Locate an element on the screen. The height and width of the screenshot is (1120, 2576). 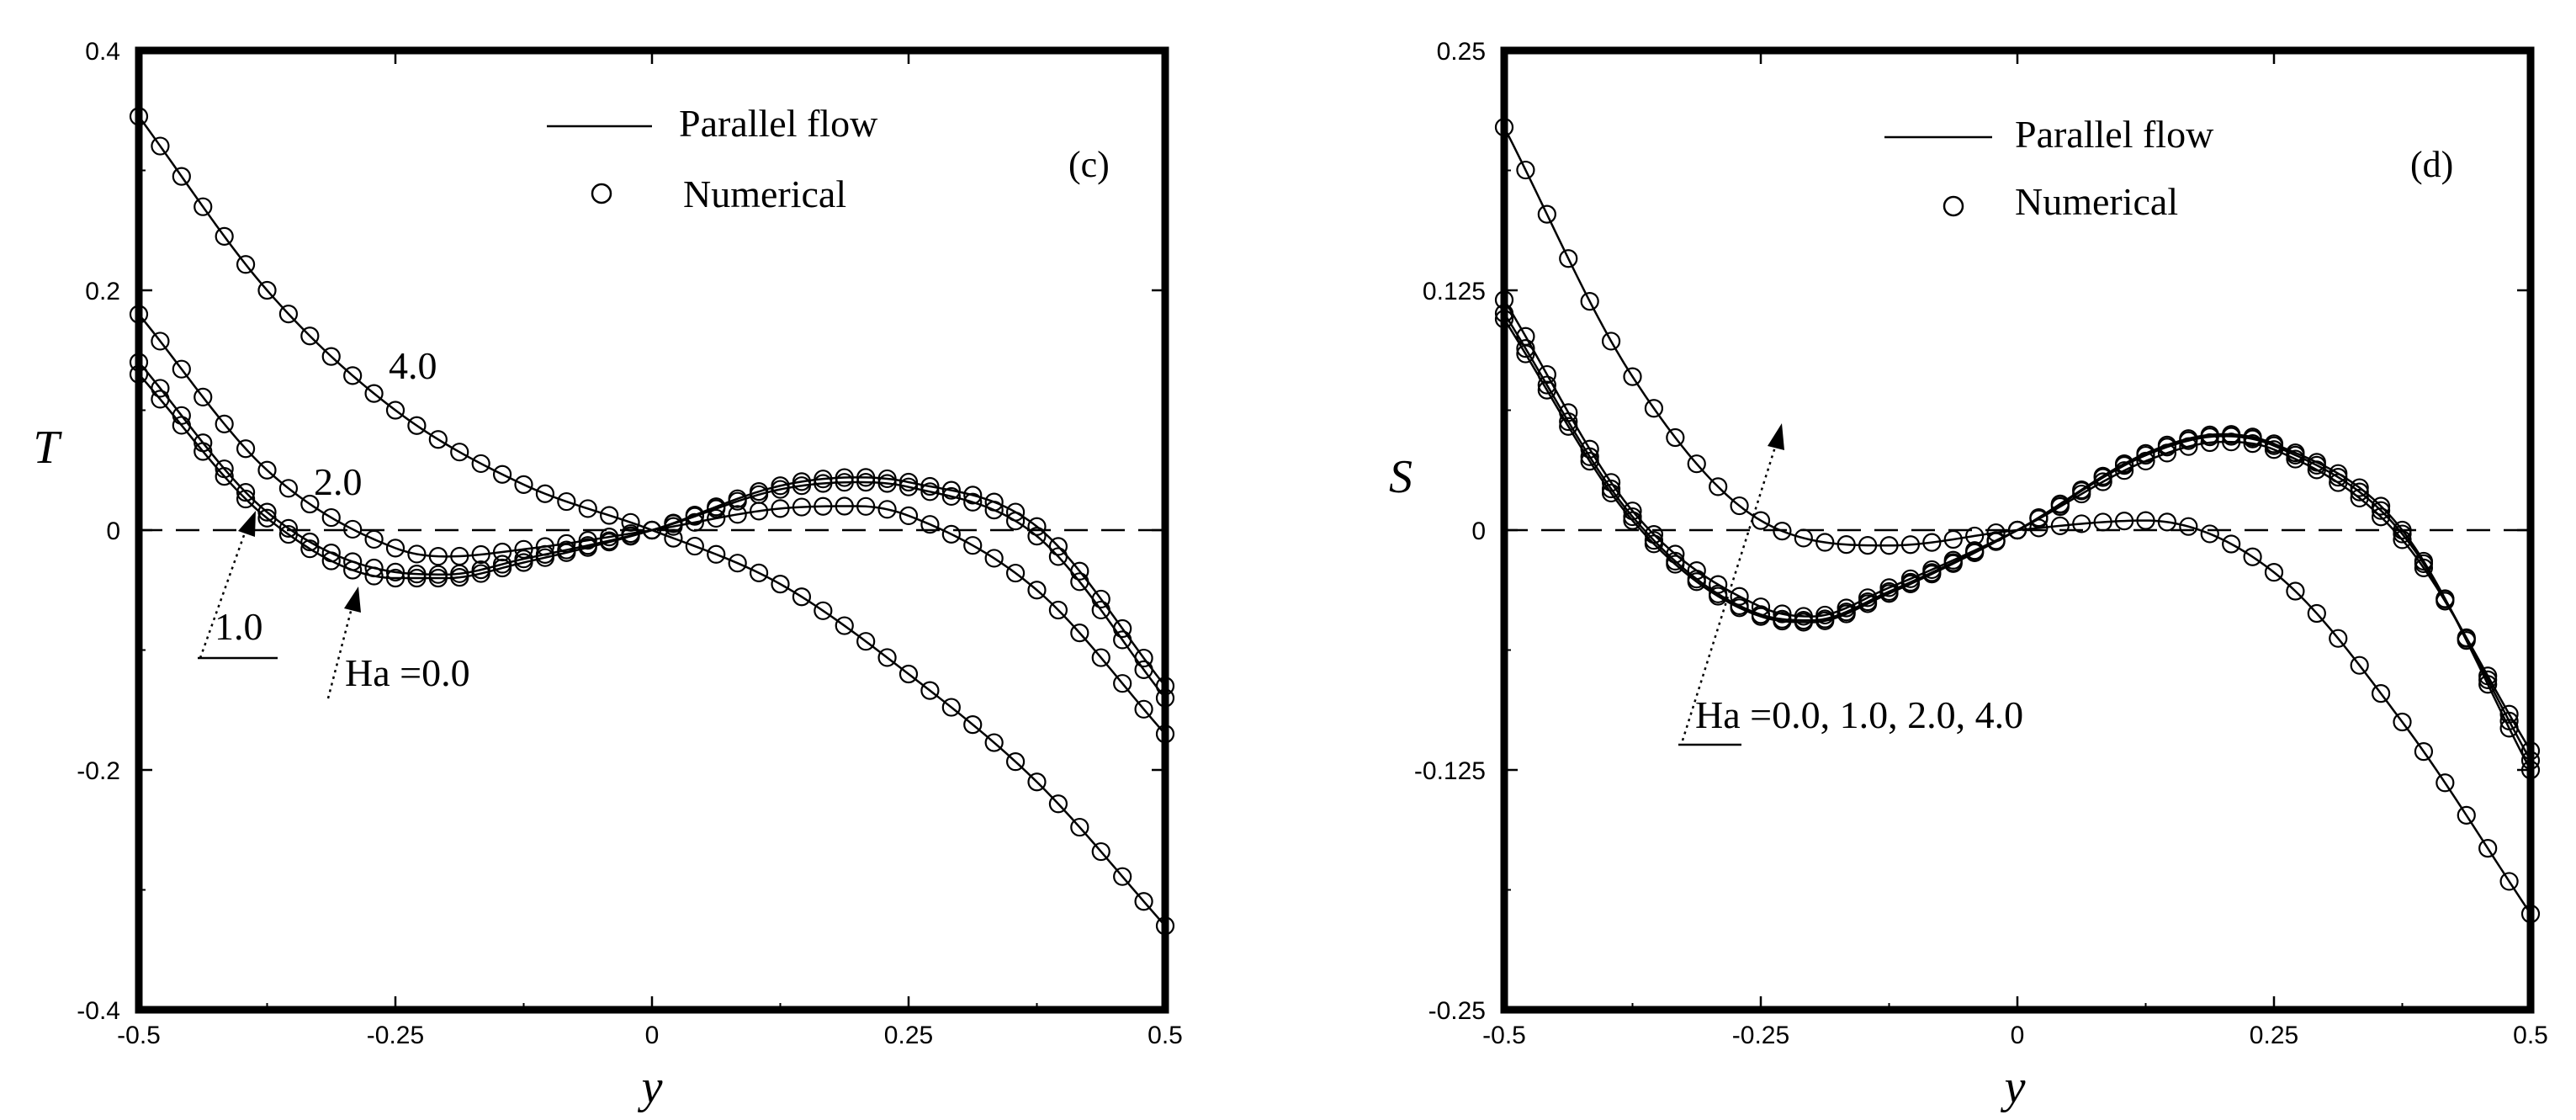
c-xtick-label: 0.5 is located at coordinates (1165, 1036).